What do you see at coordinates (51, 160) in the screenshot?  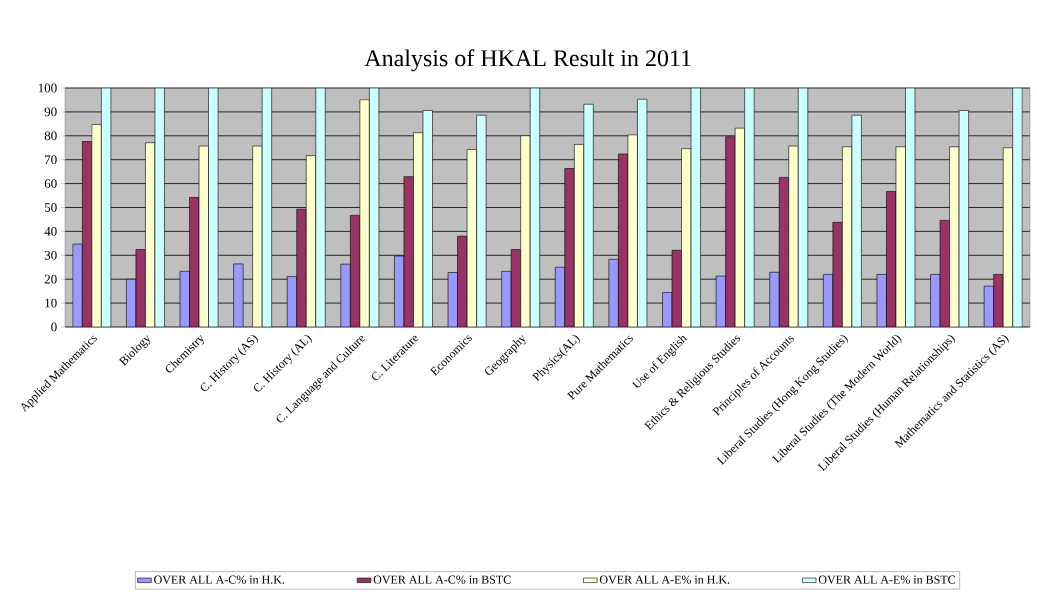 I see `y-tick-label: 70` at bounding box center [51, 160].